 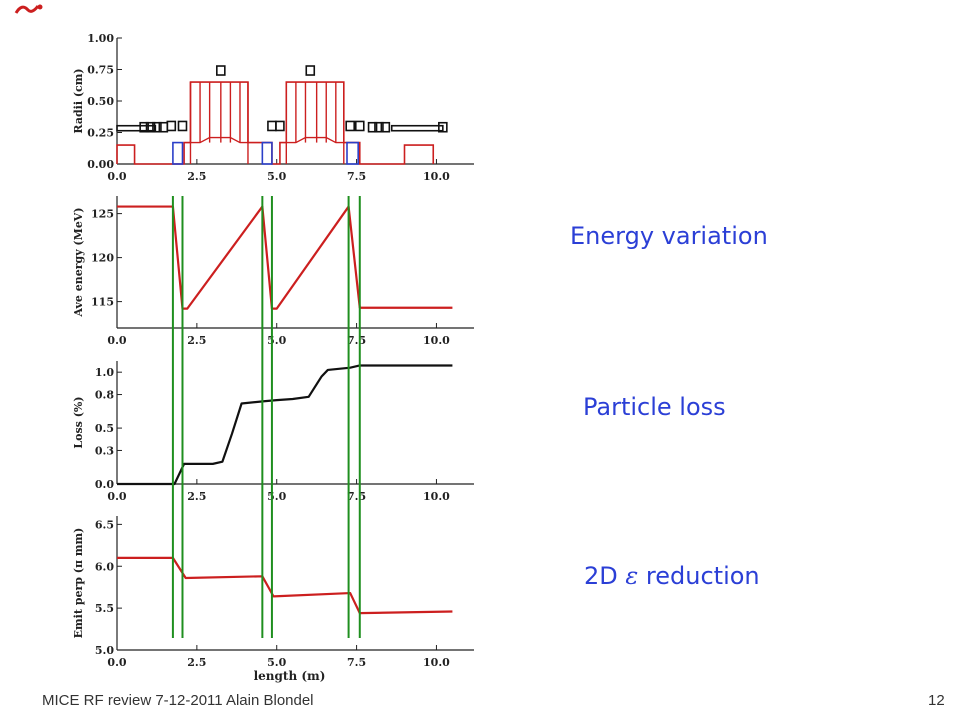 I want to click on y-tick-label: 0.8, so click(x=104, y=395).